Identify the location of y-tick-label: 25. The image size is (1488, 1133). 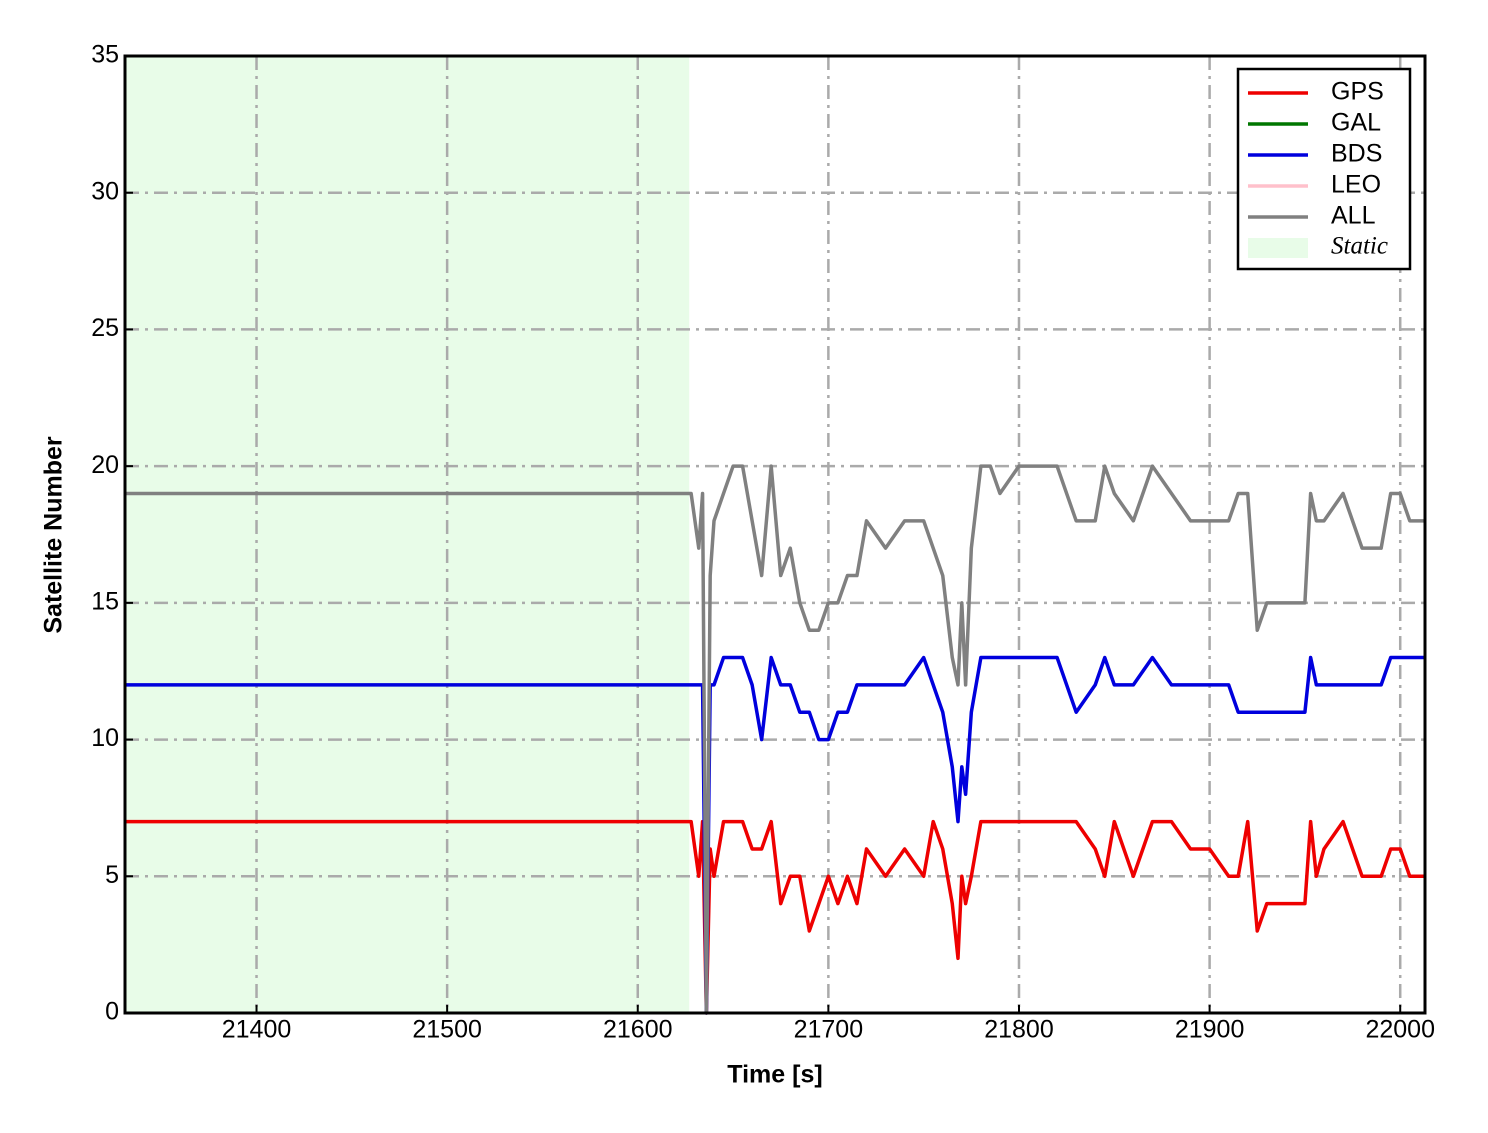
(105, 328).